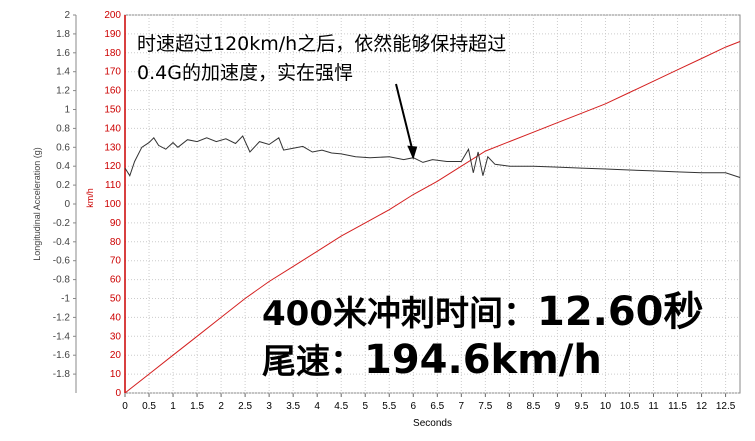  I want to click on y-right-tick-label: 150, so click(112, 110).